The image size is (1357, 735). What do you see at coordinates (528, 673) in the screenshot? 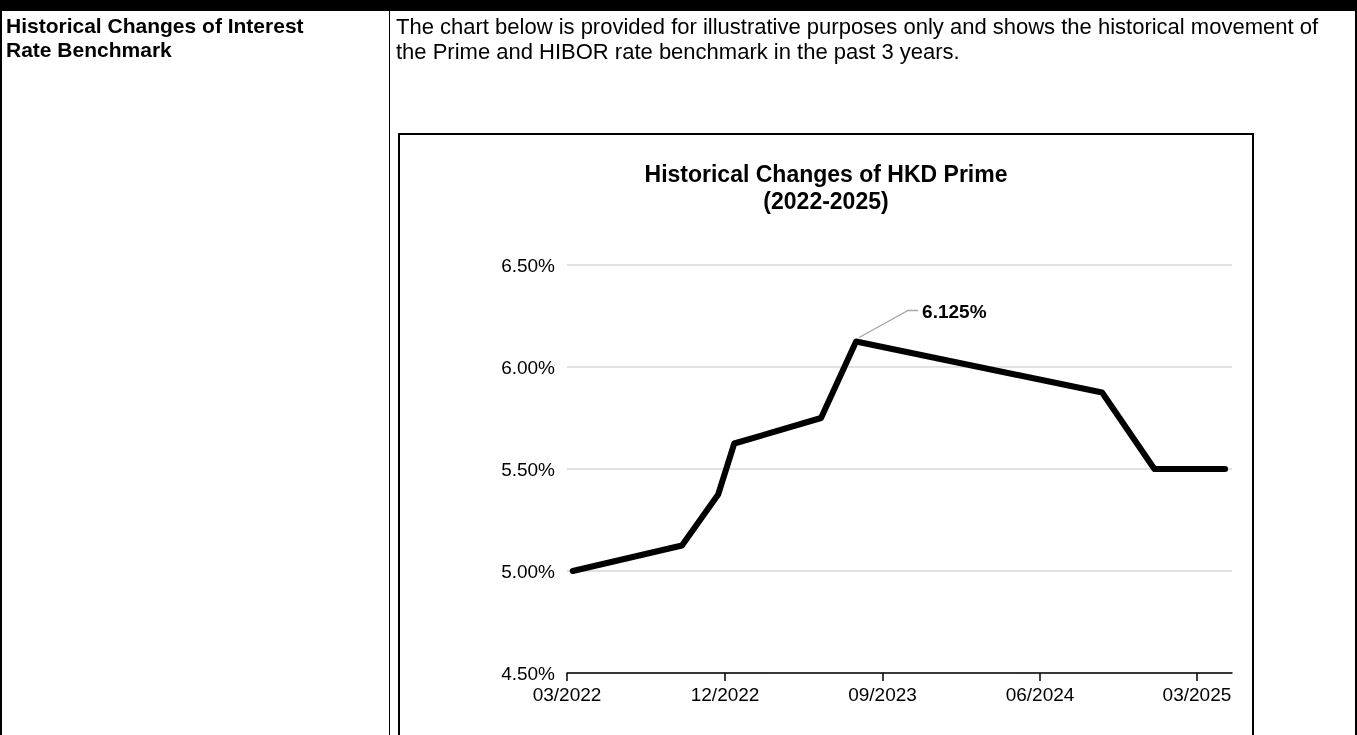
I see `y-tick-label: 4.50%` at bounding box center [528, 673].